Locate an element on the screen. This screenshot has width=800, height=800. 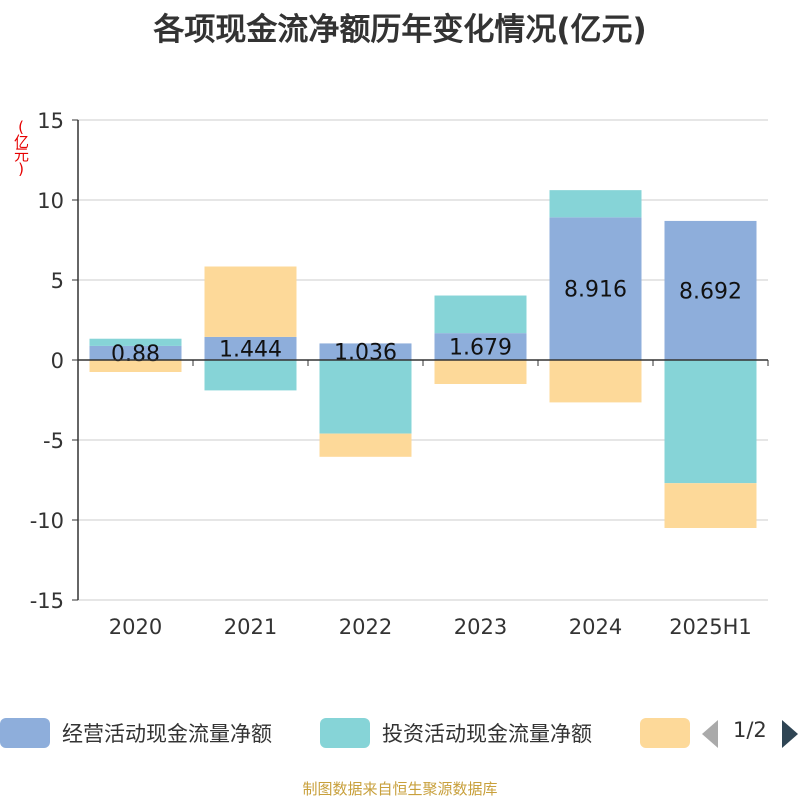
data-label: 1.036 is located at coordinates (365, 353).